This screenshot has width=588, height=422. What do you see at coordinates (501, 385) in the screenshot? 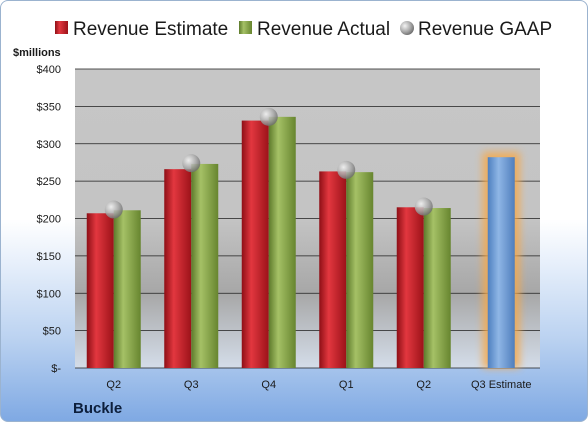
I see `x-tick-label: Q3 Estimate` at bounding box center [501, 385].